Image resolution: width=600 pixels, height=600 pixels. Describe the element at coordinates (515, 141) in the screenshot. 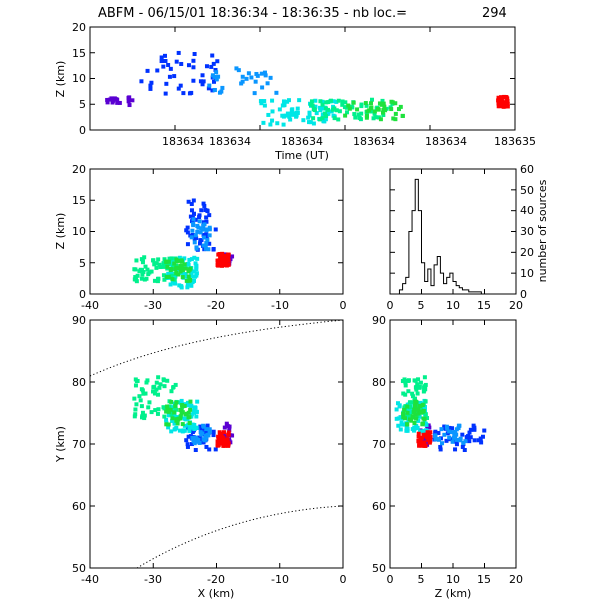

I see `time-tick-label: 183635` at that location.